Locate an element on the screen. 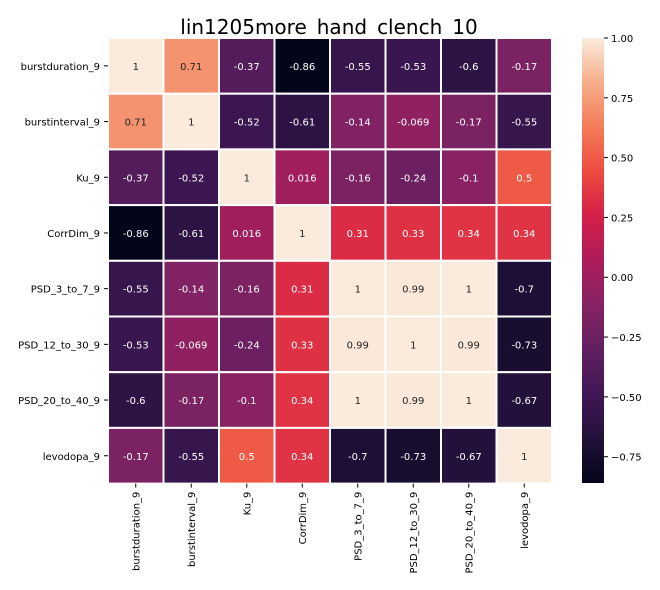 Image resolution: width=660 pixels, height=590 pixels. colorbar-tick-label: −0.25 is located at coordinates (626, 338).